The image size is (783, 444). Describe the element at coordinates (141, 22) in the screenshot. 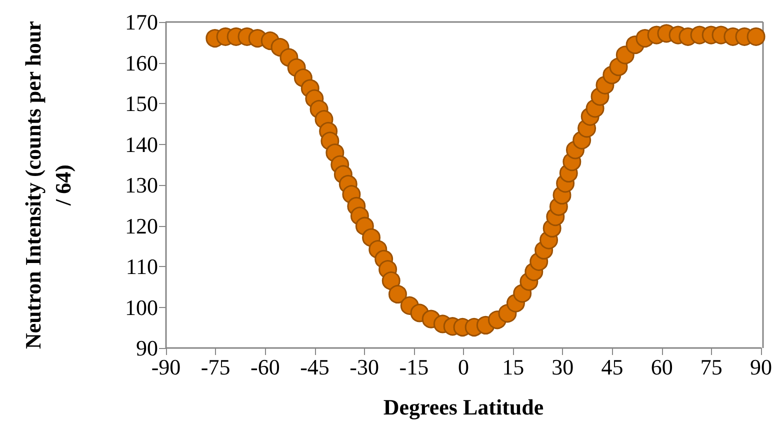

I see `y-tick-label: 170` at that location.